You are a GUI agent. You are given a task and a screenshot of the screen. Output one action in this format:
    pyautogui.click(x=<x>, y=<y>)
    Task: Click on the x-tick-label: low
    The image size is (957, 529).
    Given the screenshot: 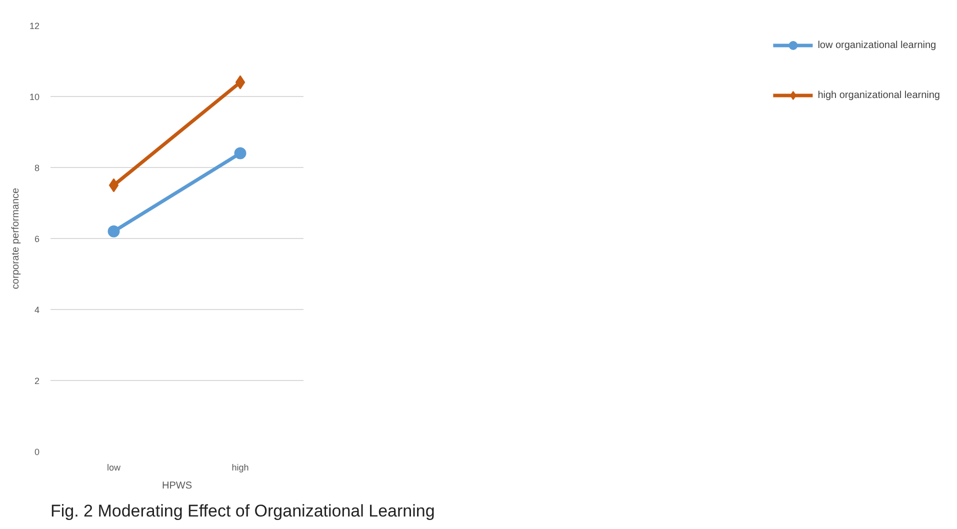 What is the action you would take?
    pyautogui.click(x=114, y=467)
    